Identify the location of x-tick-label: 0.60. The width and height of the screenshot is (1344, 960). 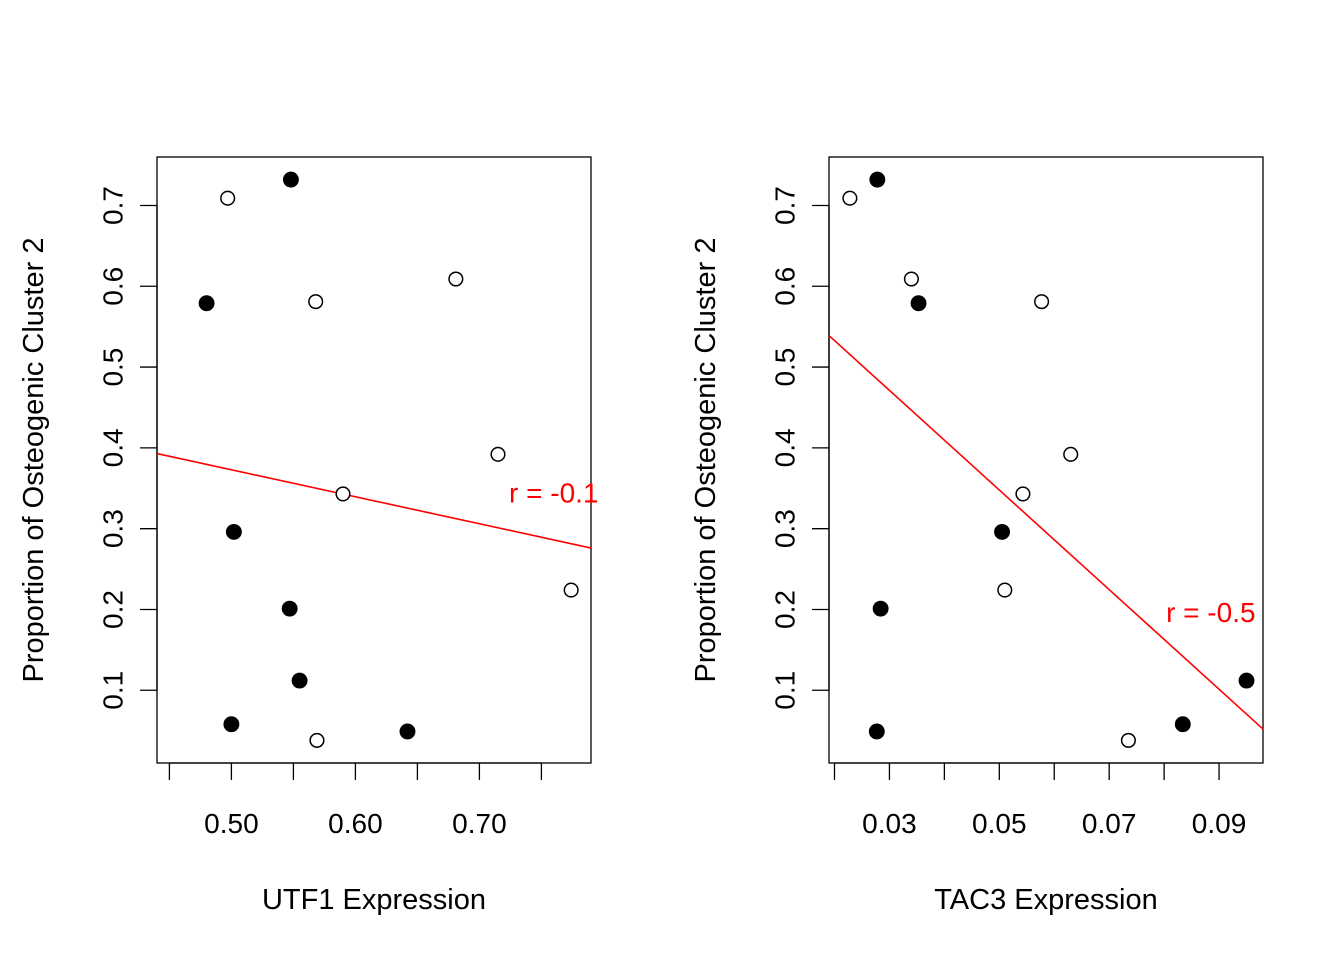
(355, 823).